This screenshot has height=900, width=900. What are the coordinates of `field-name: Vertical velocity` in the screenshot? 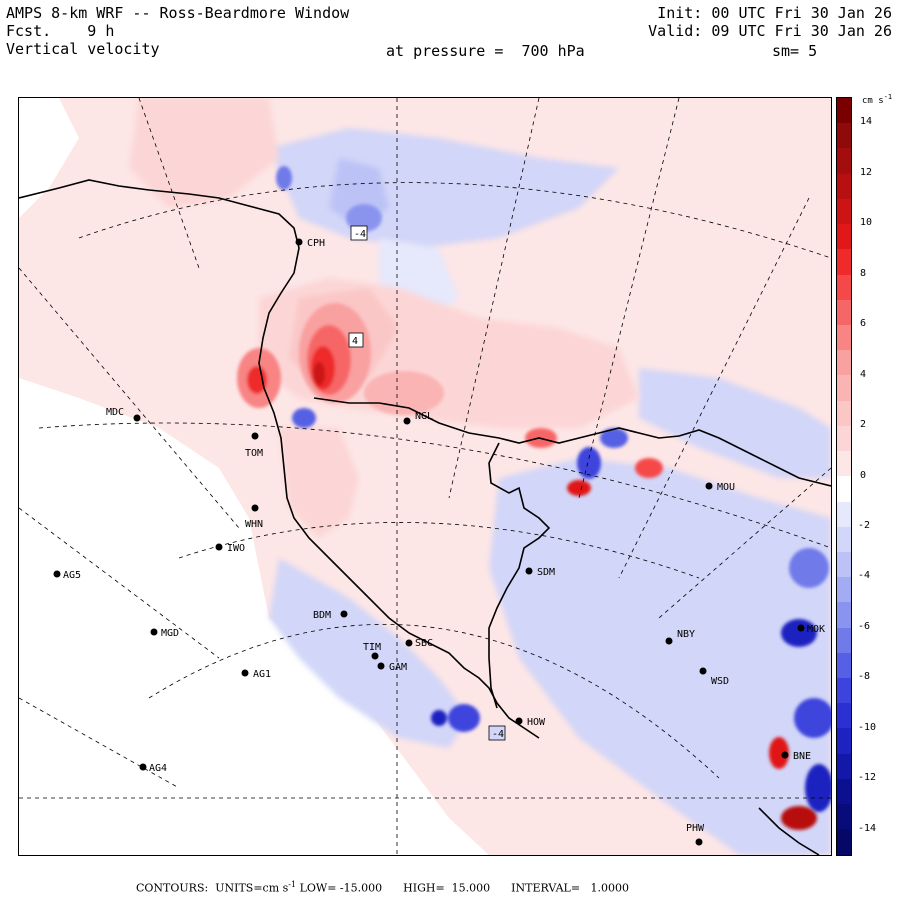 It's located at (83, 49).